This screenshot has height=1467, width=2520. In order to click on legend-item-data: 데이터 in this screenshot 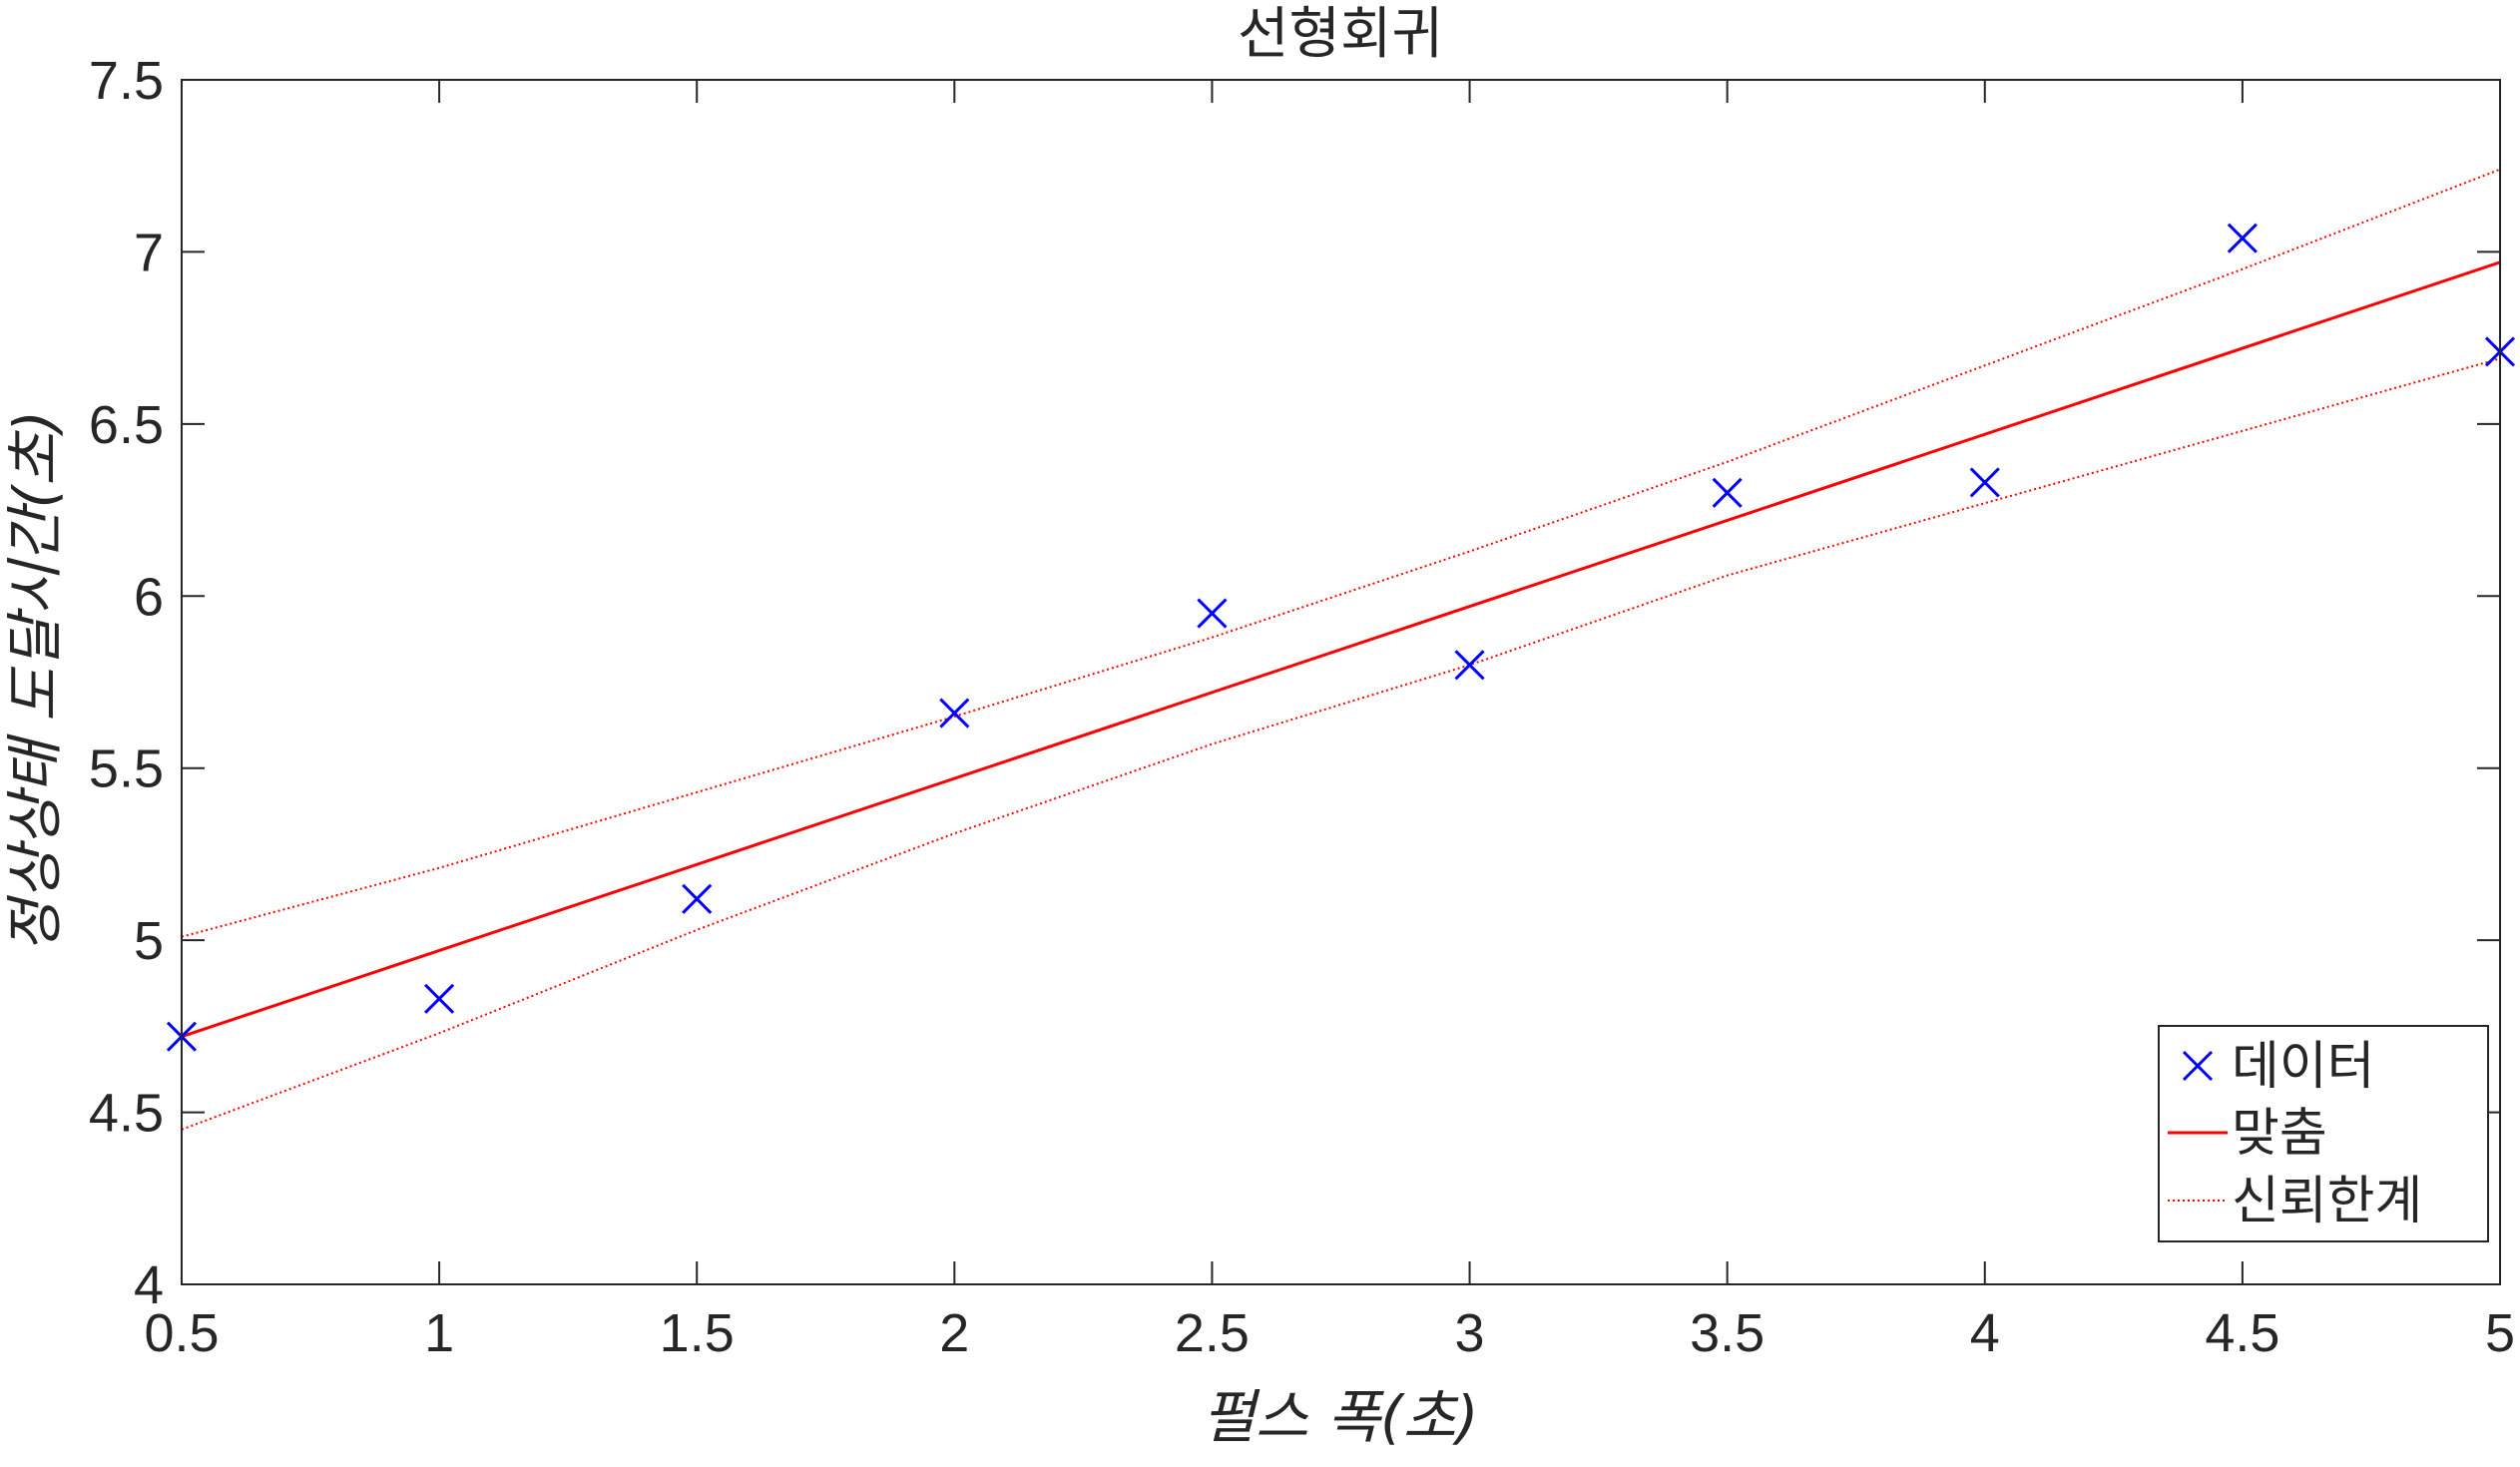, I will do `click(2278, 1067)`.